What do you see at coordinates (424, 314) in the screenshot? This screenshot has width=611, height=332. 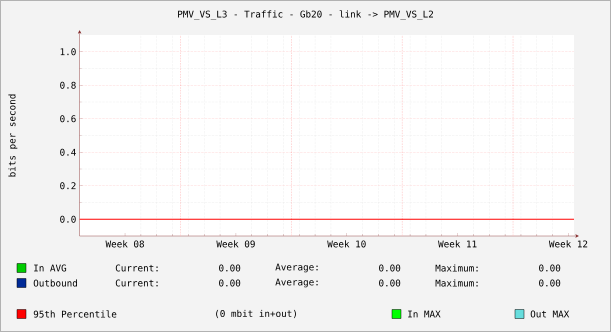 I see `legend-label: In MAX` at bounding box center [424, 314].